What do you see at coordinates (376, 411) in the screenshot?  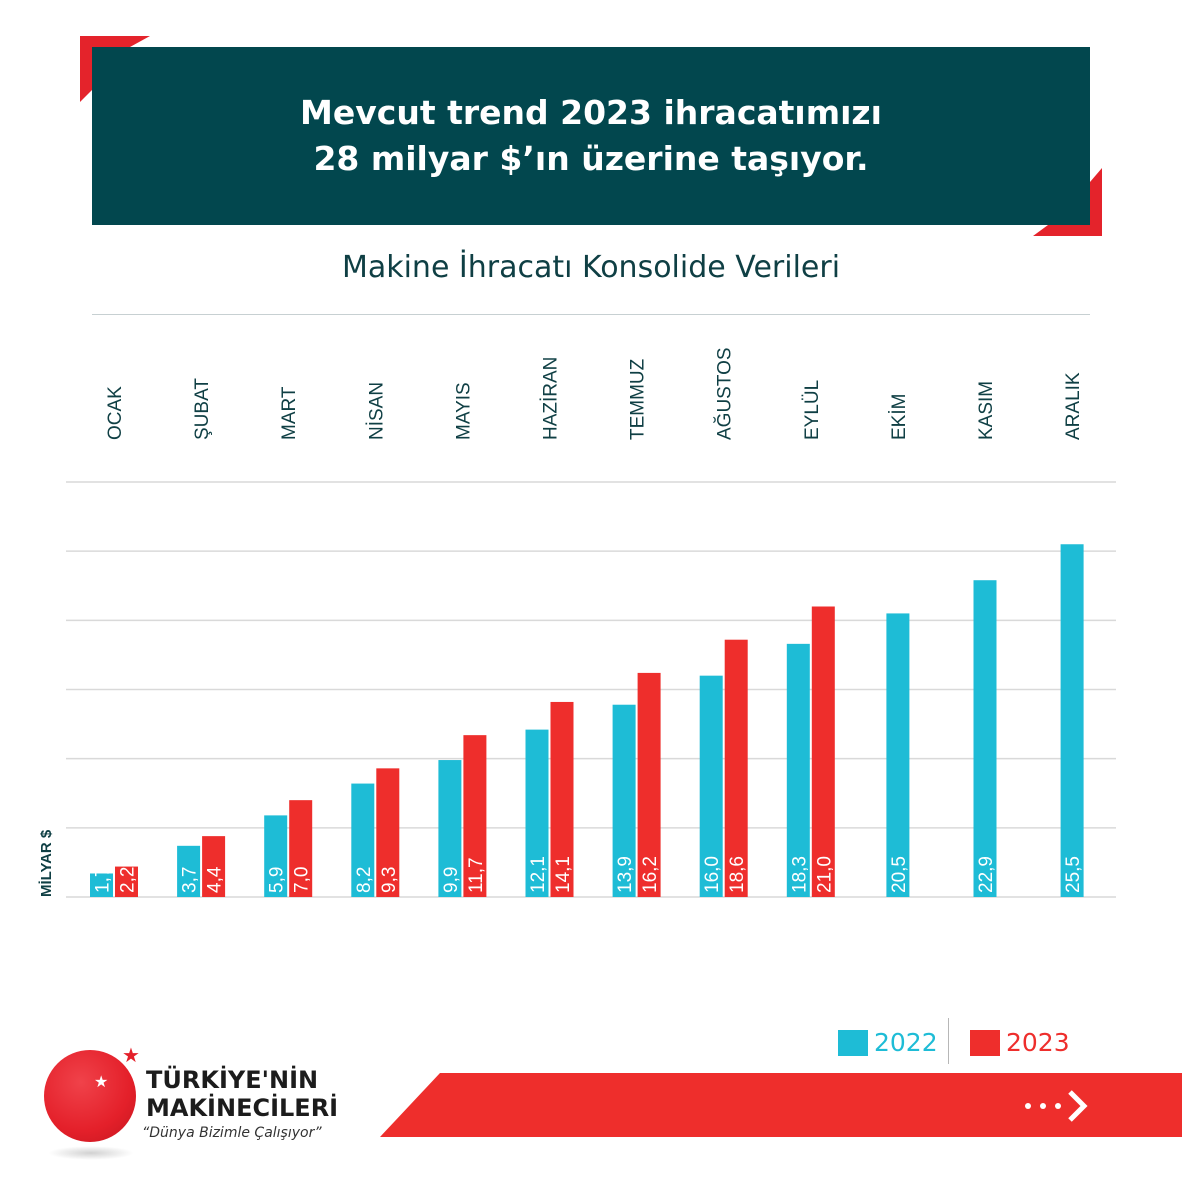 I see `tick-label-ni̇san: NİSAN` at bounding box center [376, 411].